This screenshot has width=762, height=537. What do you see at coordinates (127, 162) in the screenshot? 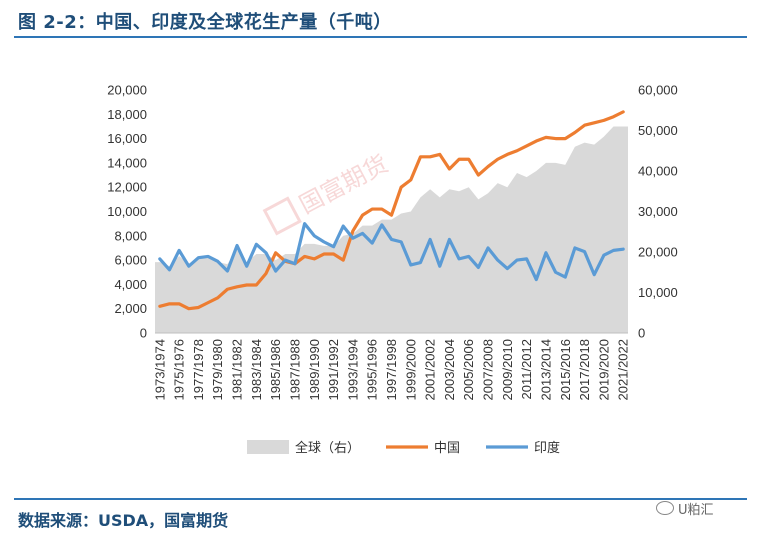
I see `y-left-tick-label: 14,000` at bounding box center [127, 162].